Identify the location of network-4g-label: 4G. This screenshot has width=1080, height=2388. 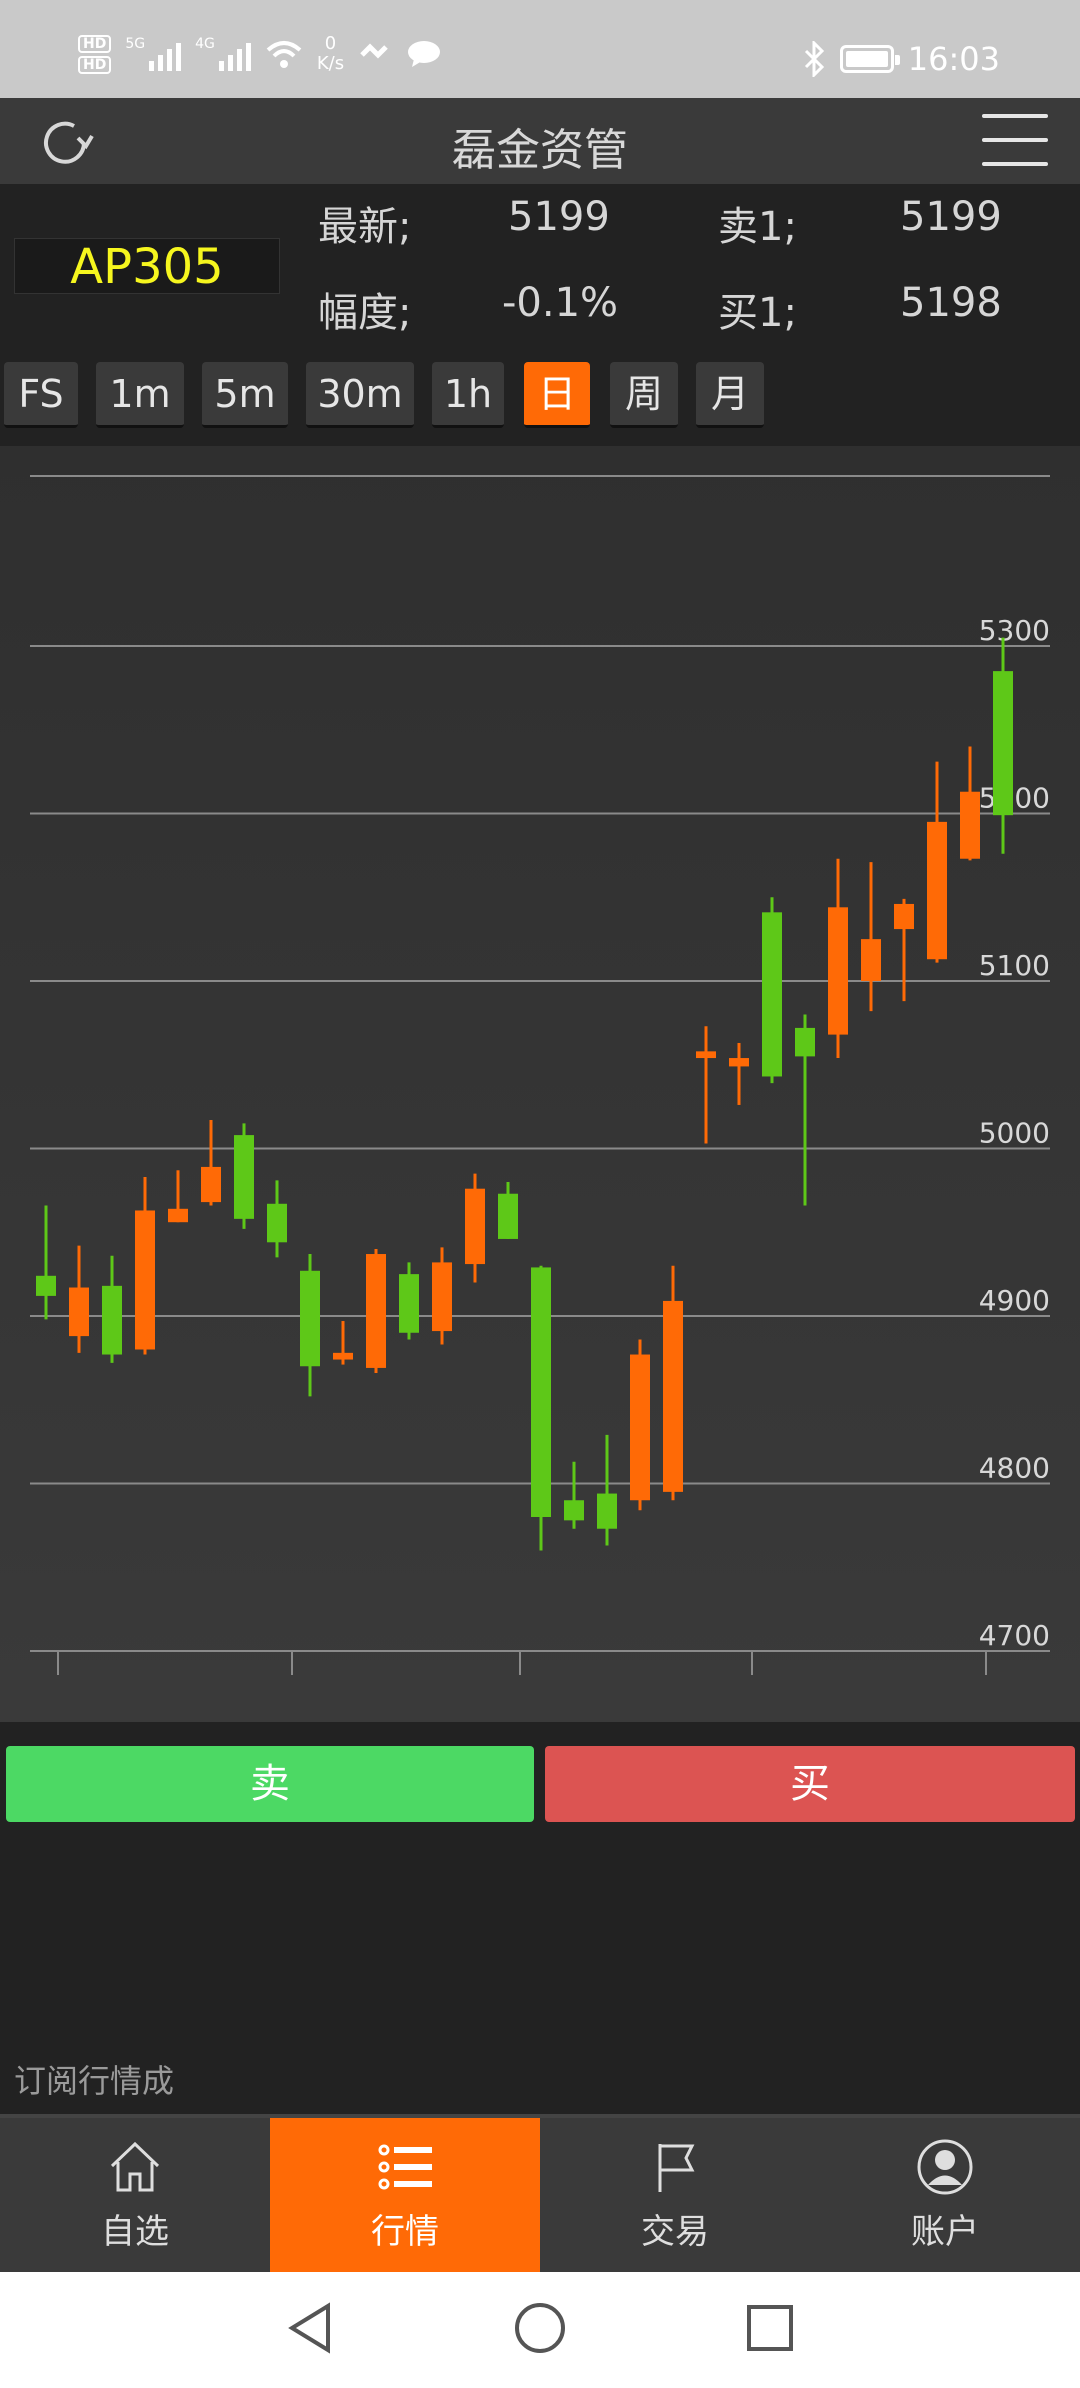
(205, 44).